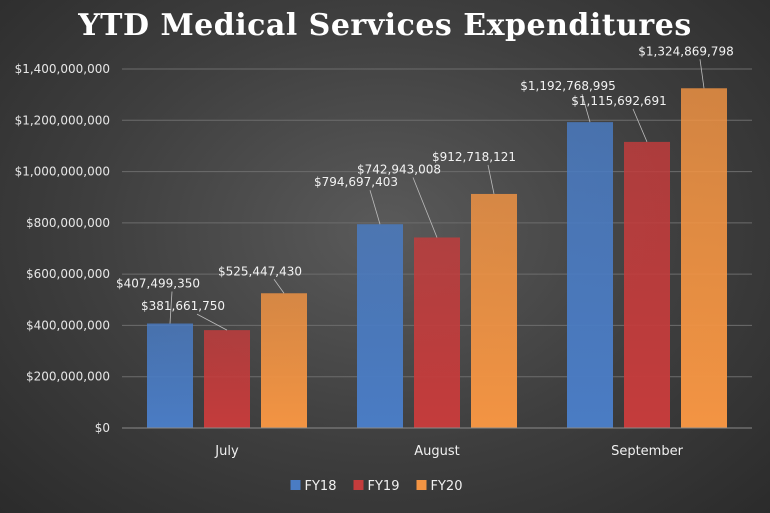 This screenshot has width=770, height=513. I want to click on bar-fy18-august, so click(380, 326).